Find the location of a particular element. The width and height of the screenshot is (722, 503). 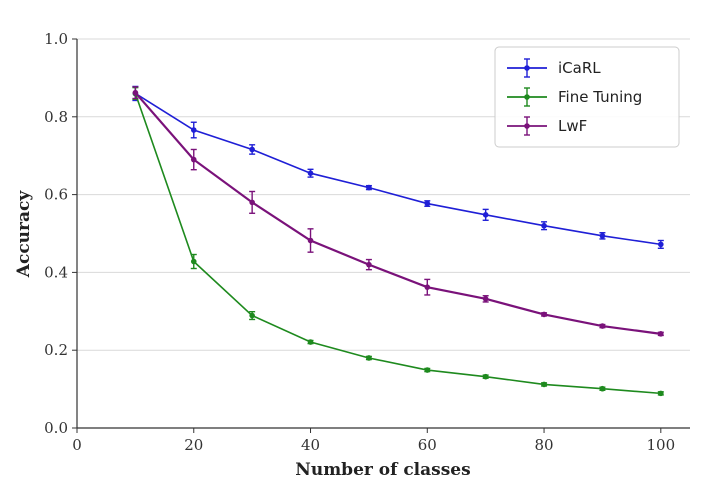

y-tick-label: 0.2 is located at coordinates (56, 350).